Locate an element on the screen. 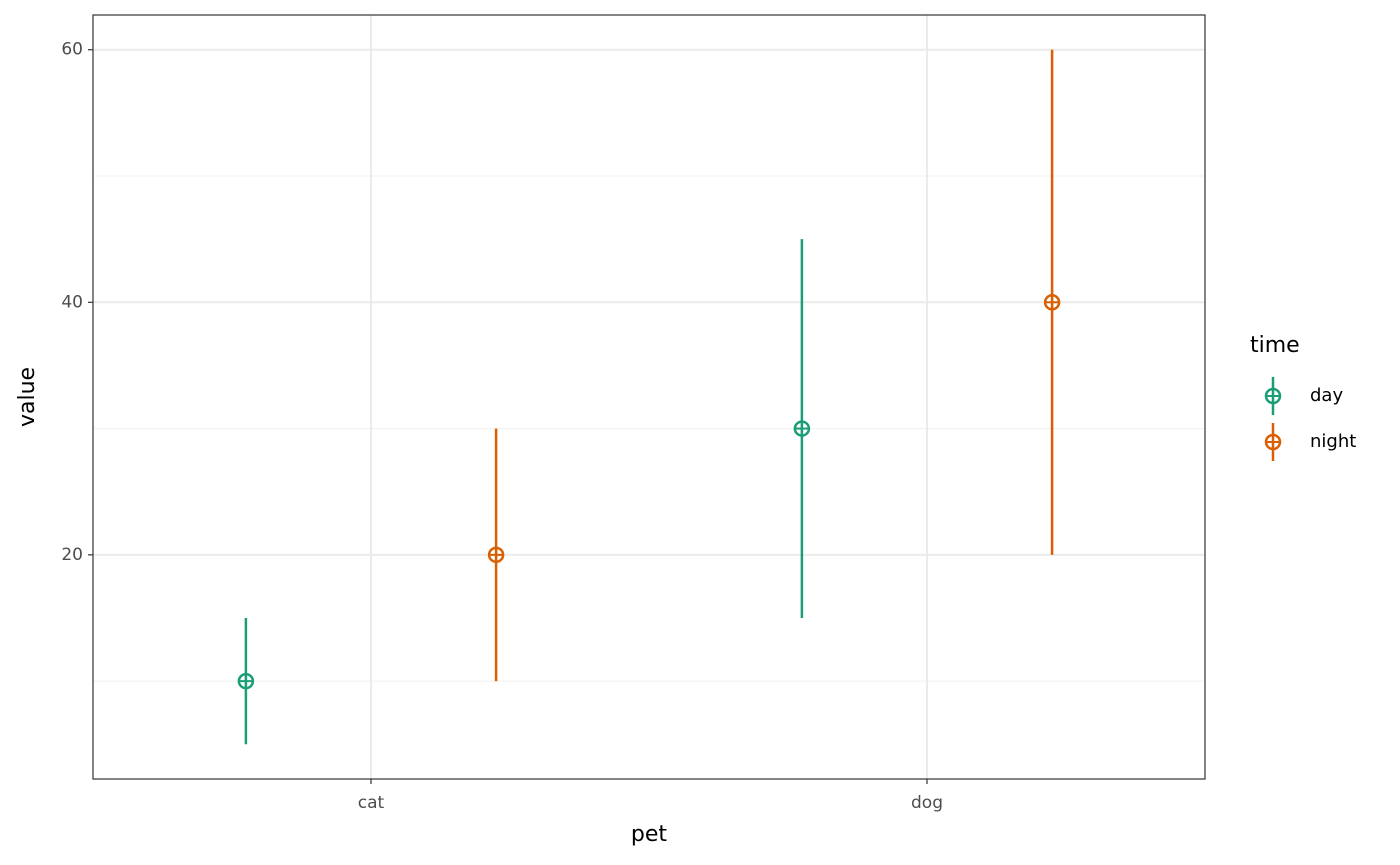 The width and height of the screenshot is (1400, 865). y-tick-label: 60 is located at coordinates (72, 50).